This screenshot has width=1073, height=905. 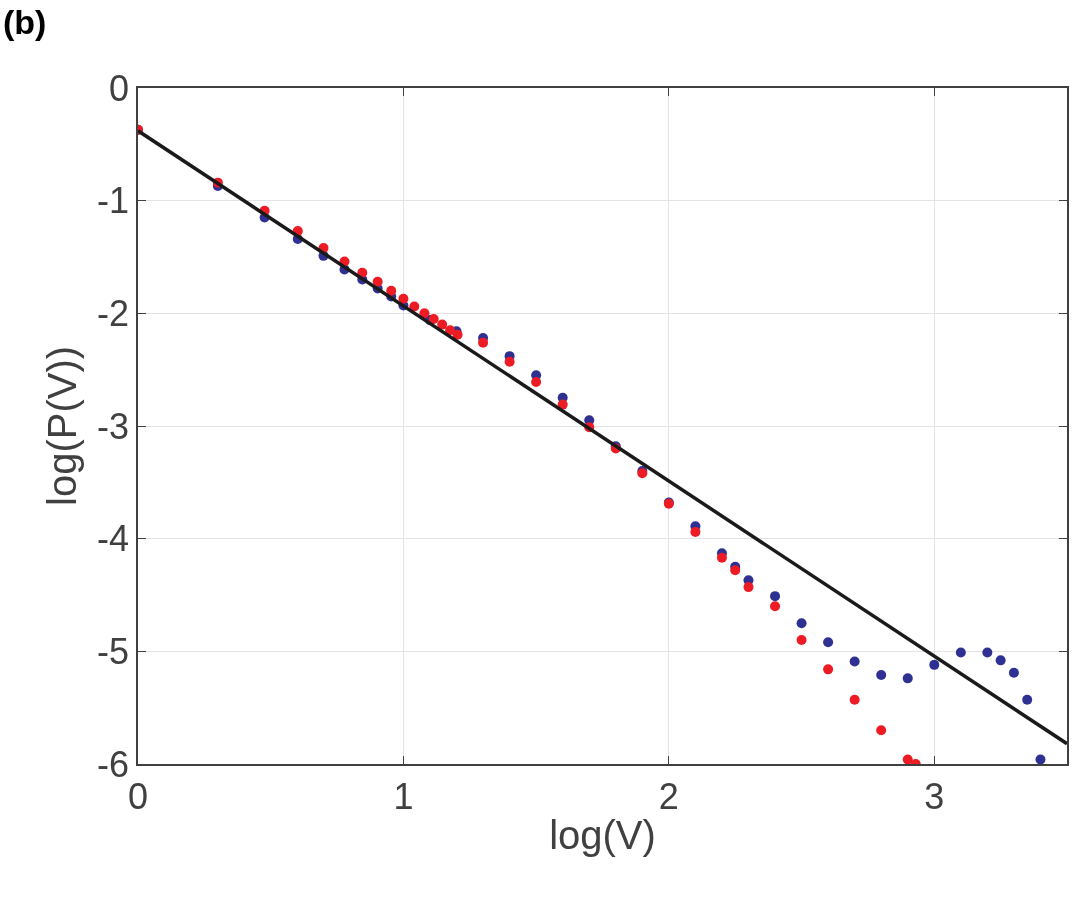 What do you see at coordinates (113, 651) in the screenshot?
I see `y-tick-label: -5` at bounding box center [113, 651].